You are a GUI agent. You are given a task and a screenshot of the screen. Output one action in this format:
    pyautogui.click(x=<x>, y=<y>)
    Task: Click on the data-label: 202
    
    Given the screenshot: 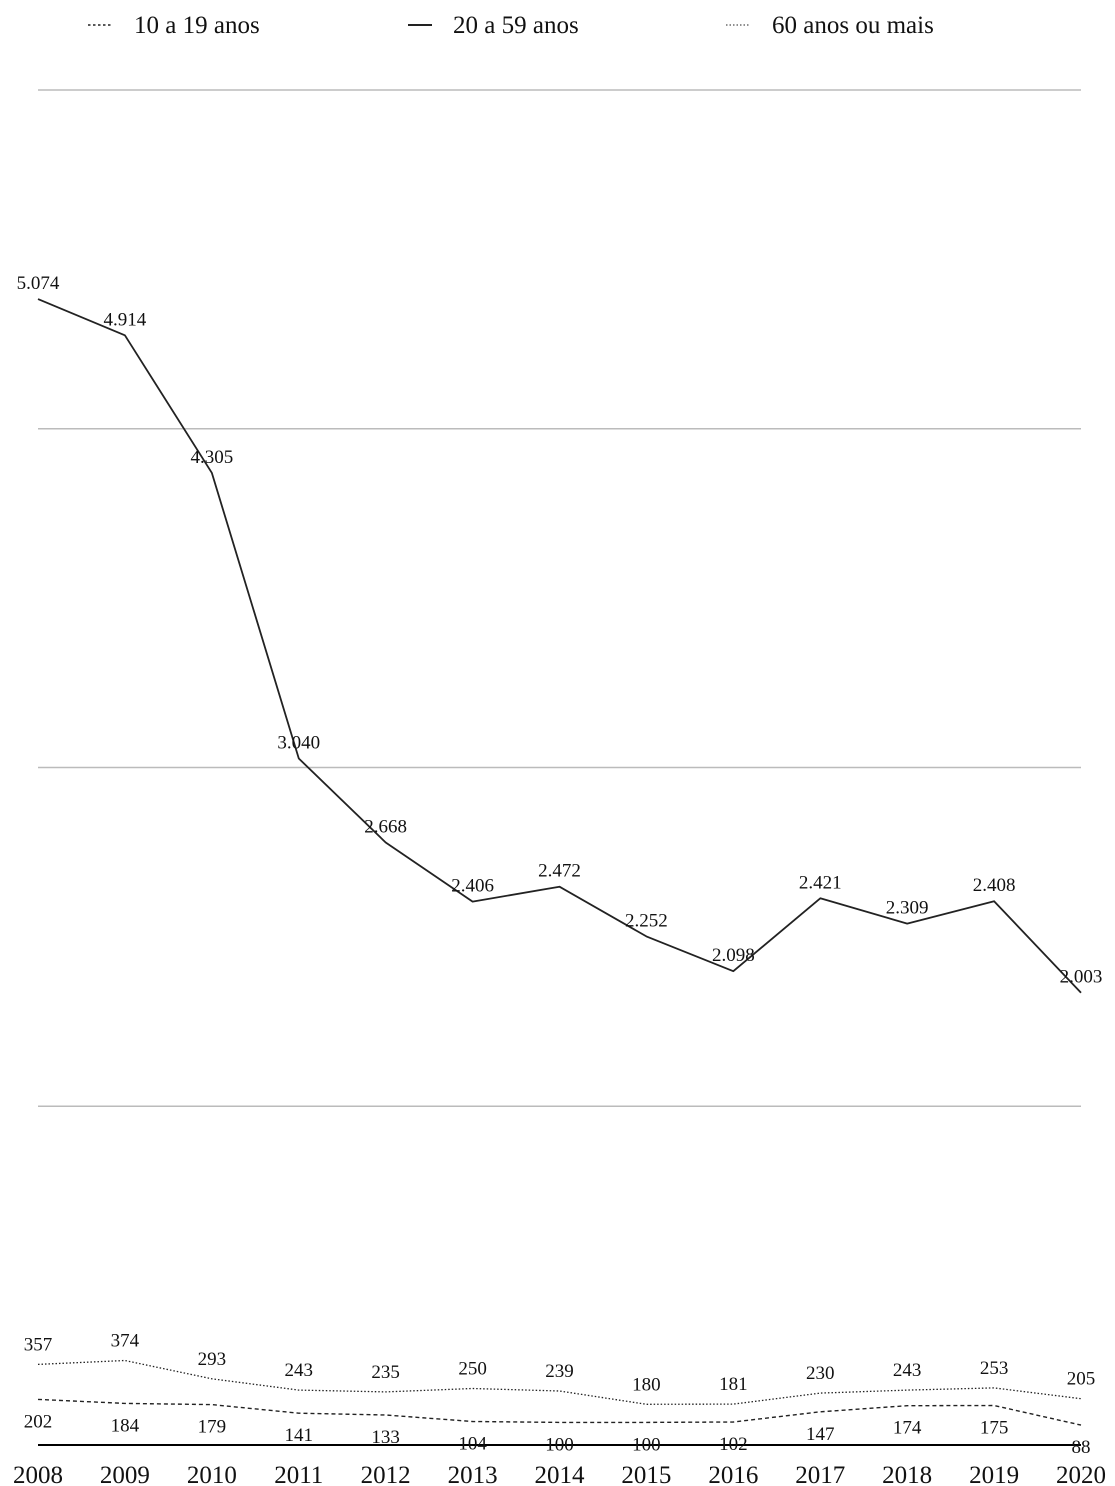 What is the action you would take?
    pyautogui.click(x=38, y=1421)
    